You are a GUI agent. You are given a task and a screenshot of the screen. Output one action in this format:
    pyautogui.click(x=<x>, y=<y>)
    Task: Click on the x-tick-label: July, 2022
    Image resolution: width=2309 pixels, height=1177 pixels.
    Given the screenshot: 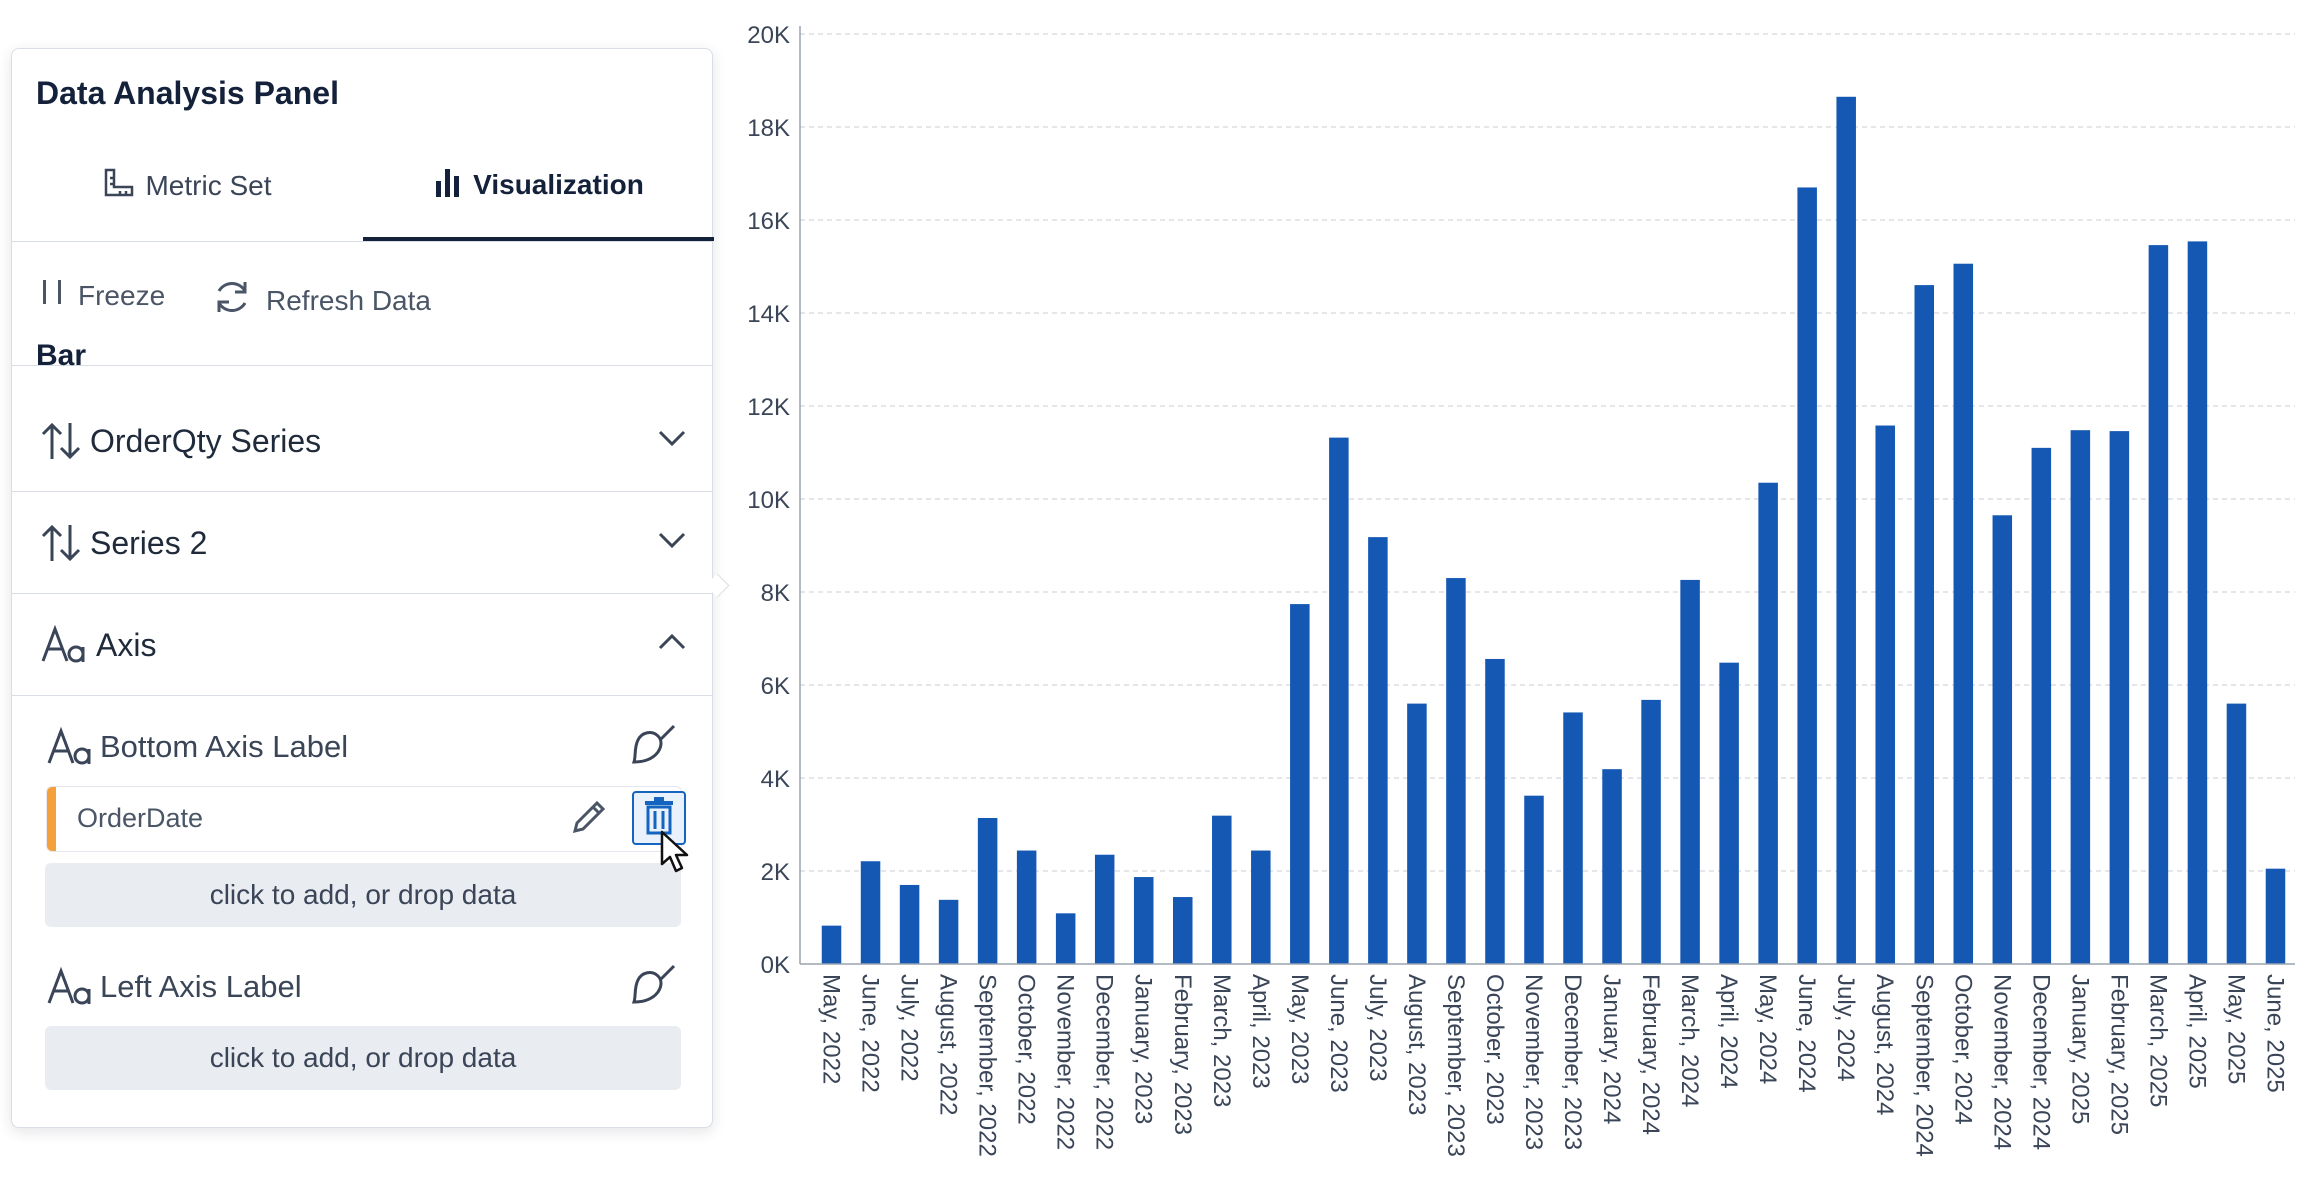 What is the action you would take?
    pyautogui.click(x=909, y=1028)
    